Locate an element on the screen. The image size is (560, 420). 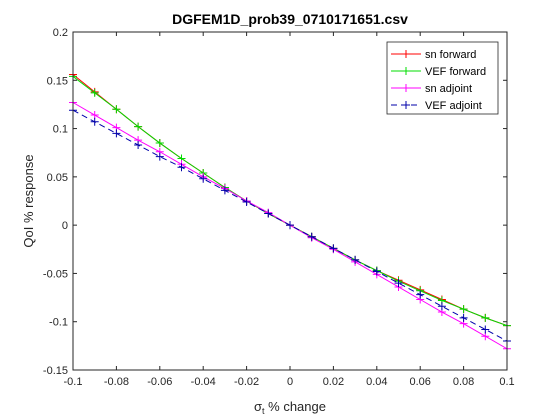
x-tick-label: -0.02 is located at coordinates (246, 382).